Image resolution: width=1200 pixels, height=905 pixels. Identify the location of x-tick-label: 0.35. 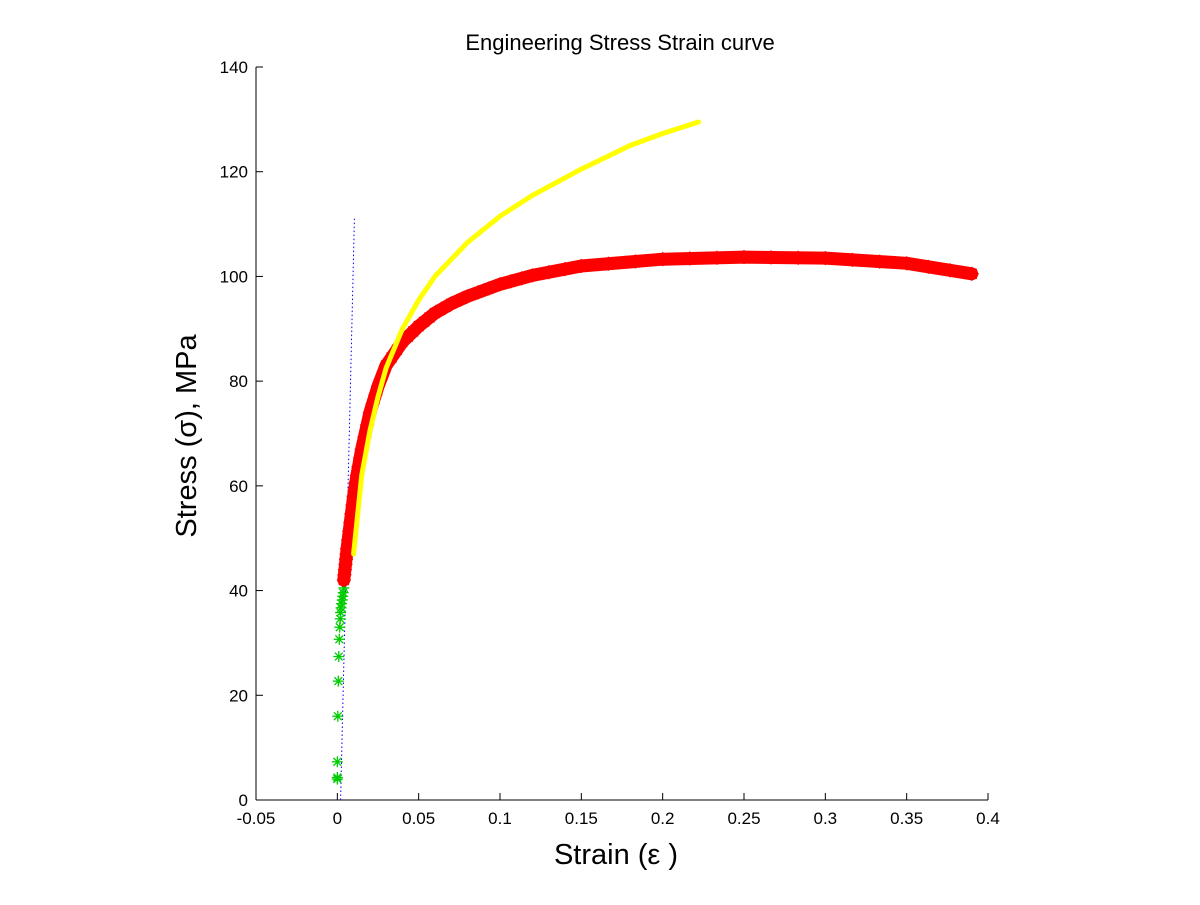
(906, 818).